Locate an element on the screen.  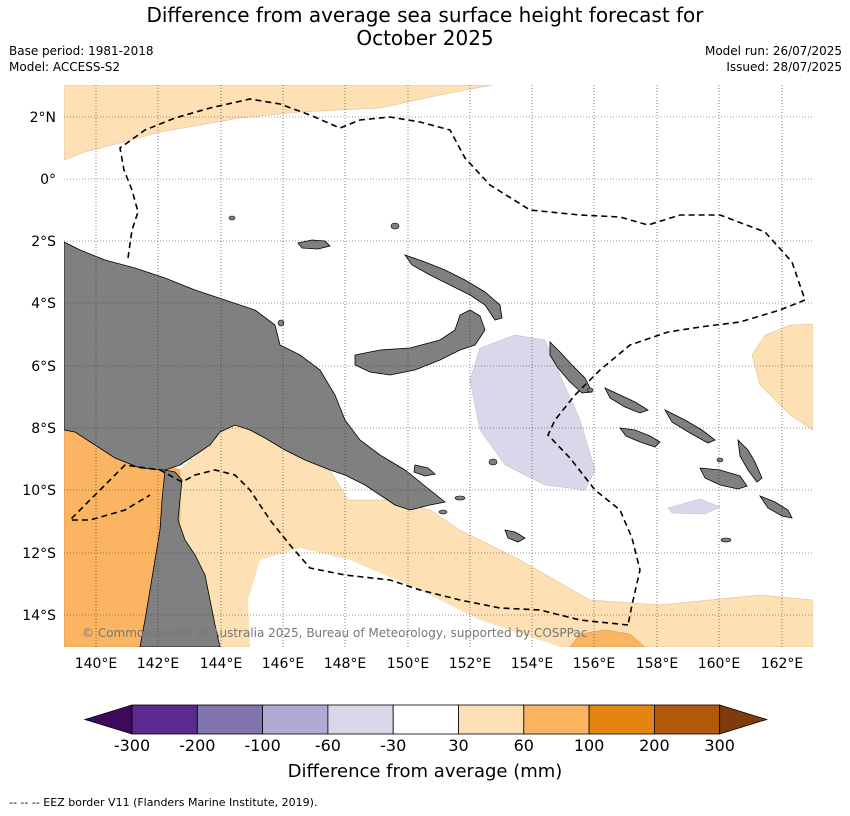
issued-text: Issued: 28/07/2025 is located at coordinates (784, 67).